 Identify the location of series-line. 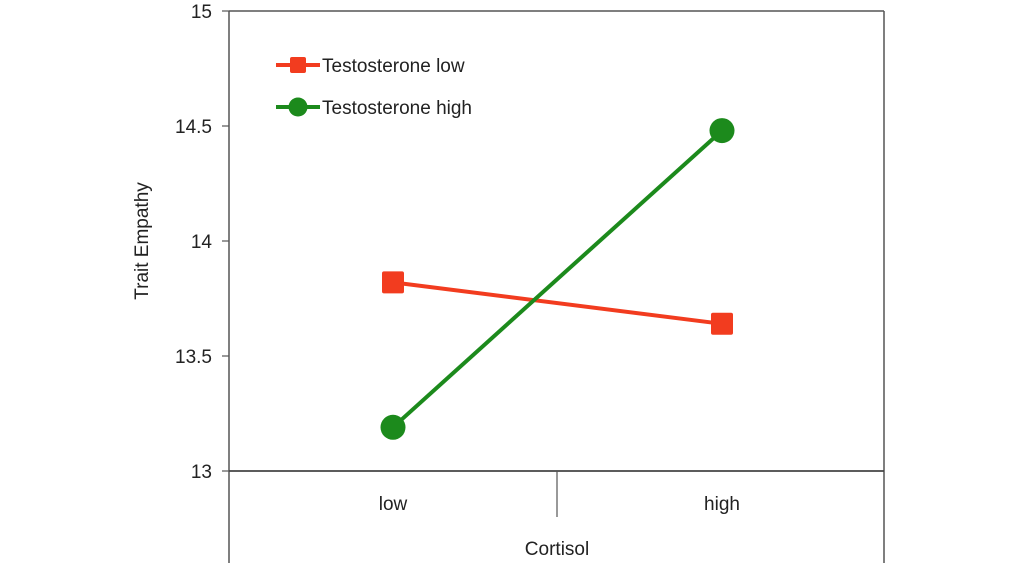
(557, 303).